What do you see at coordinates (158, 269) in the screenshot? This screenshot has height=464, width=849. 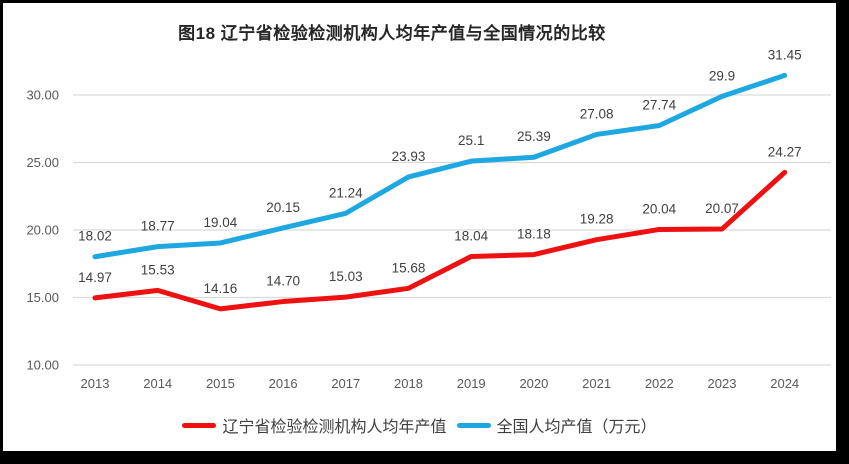 I see `data-label: 15.53` at bounding box center [158, 269].